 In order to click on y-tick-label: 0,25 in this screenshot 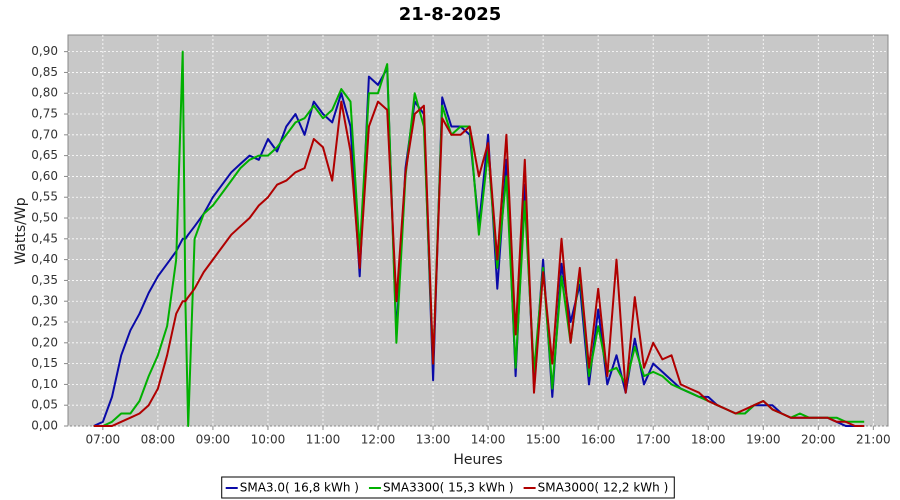, I will do `click(44, 322)`.